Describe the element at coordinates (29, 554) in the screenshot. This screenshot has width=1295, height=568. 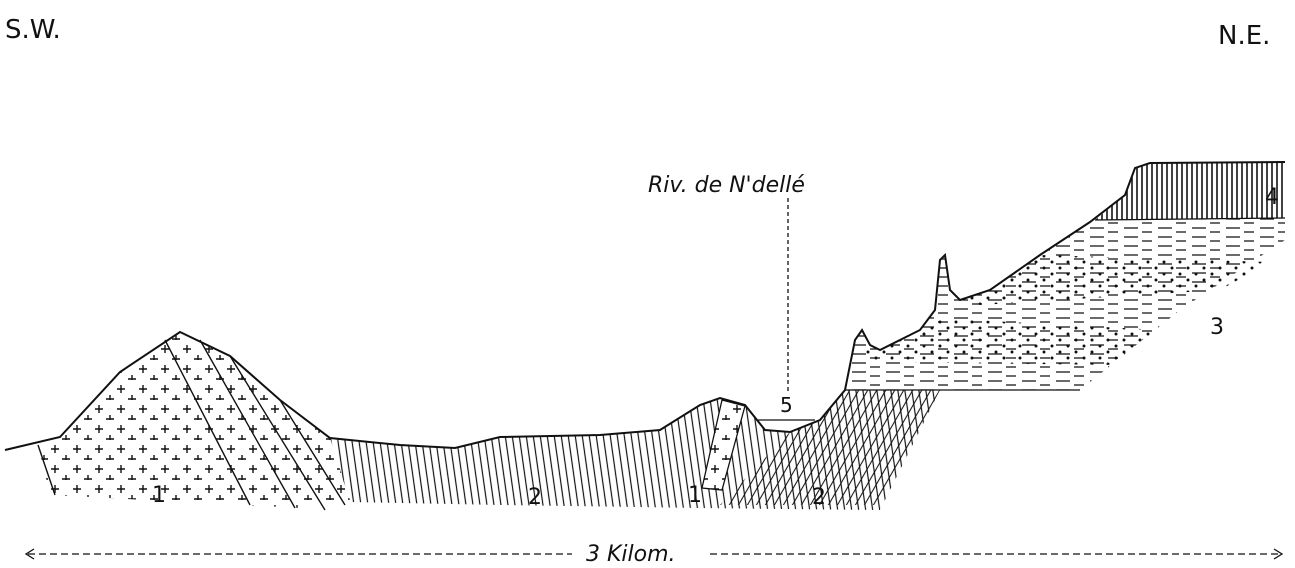
I see `scale-arrow-left-icon` at that location.